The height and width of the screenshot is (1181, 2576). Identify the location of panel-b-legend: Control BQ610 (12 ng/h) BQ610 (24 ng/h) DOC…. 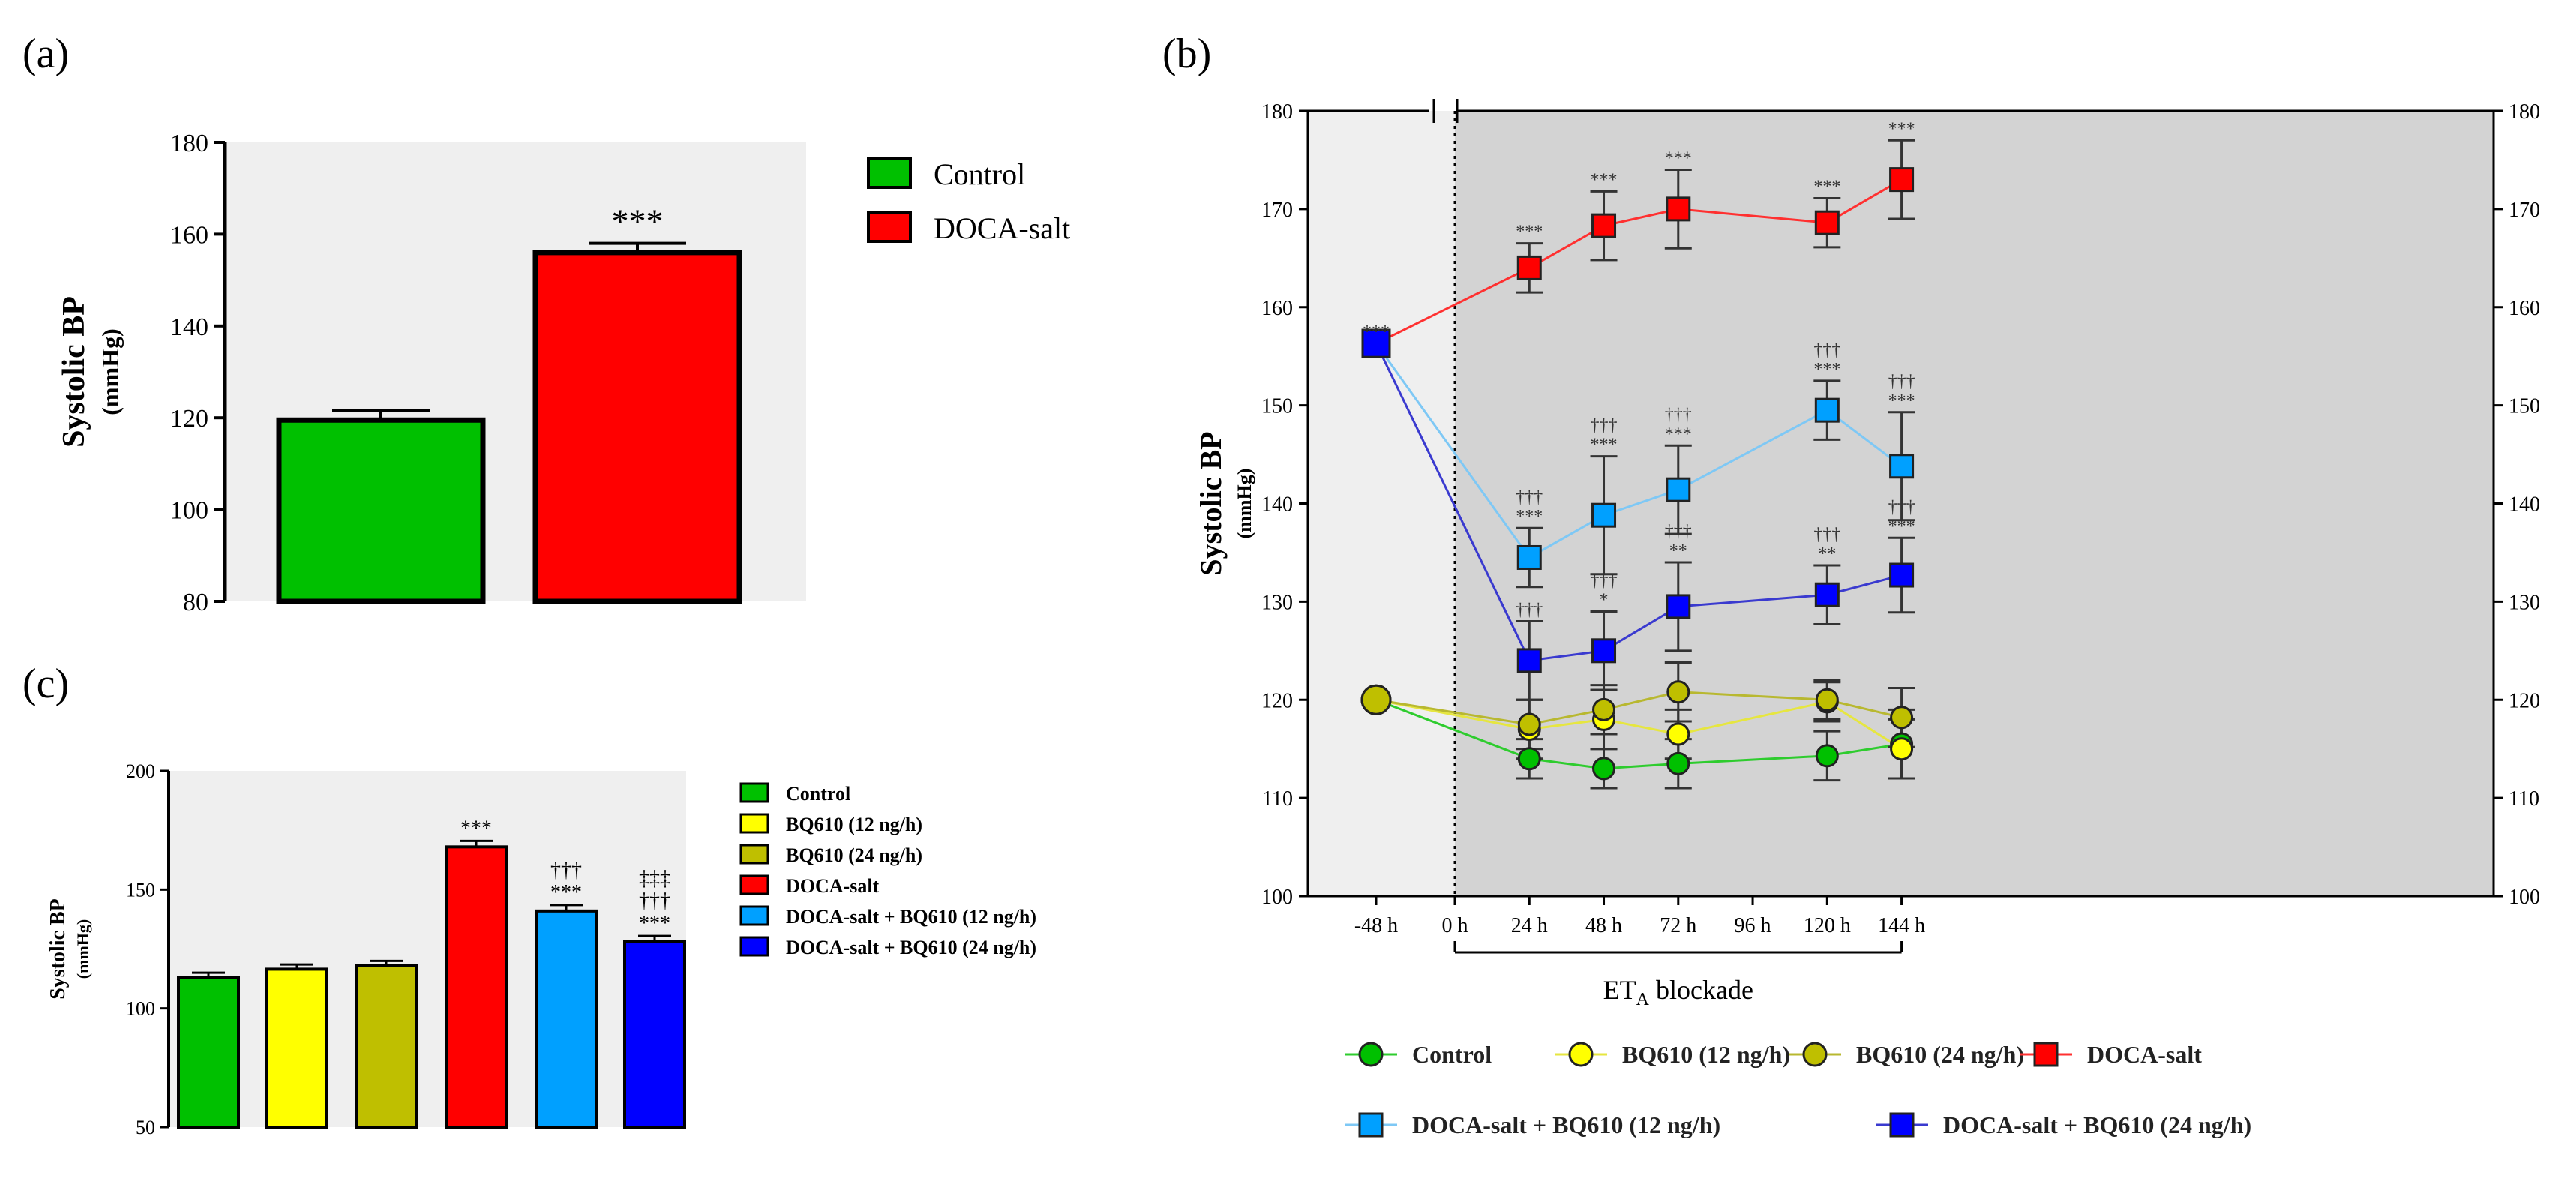
(1798, 1089).